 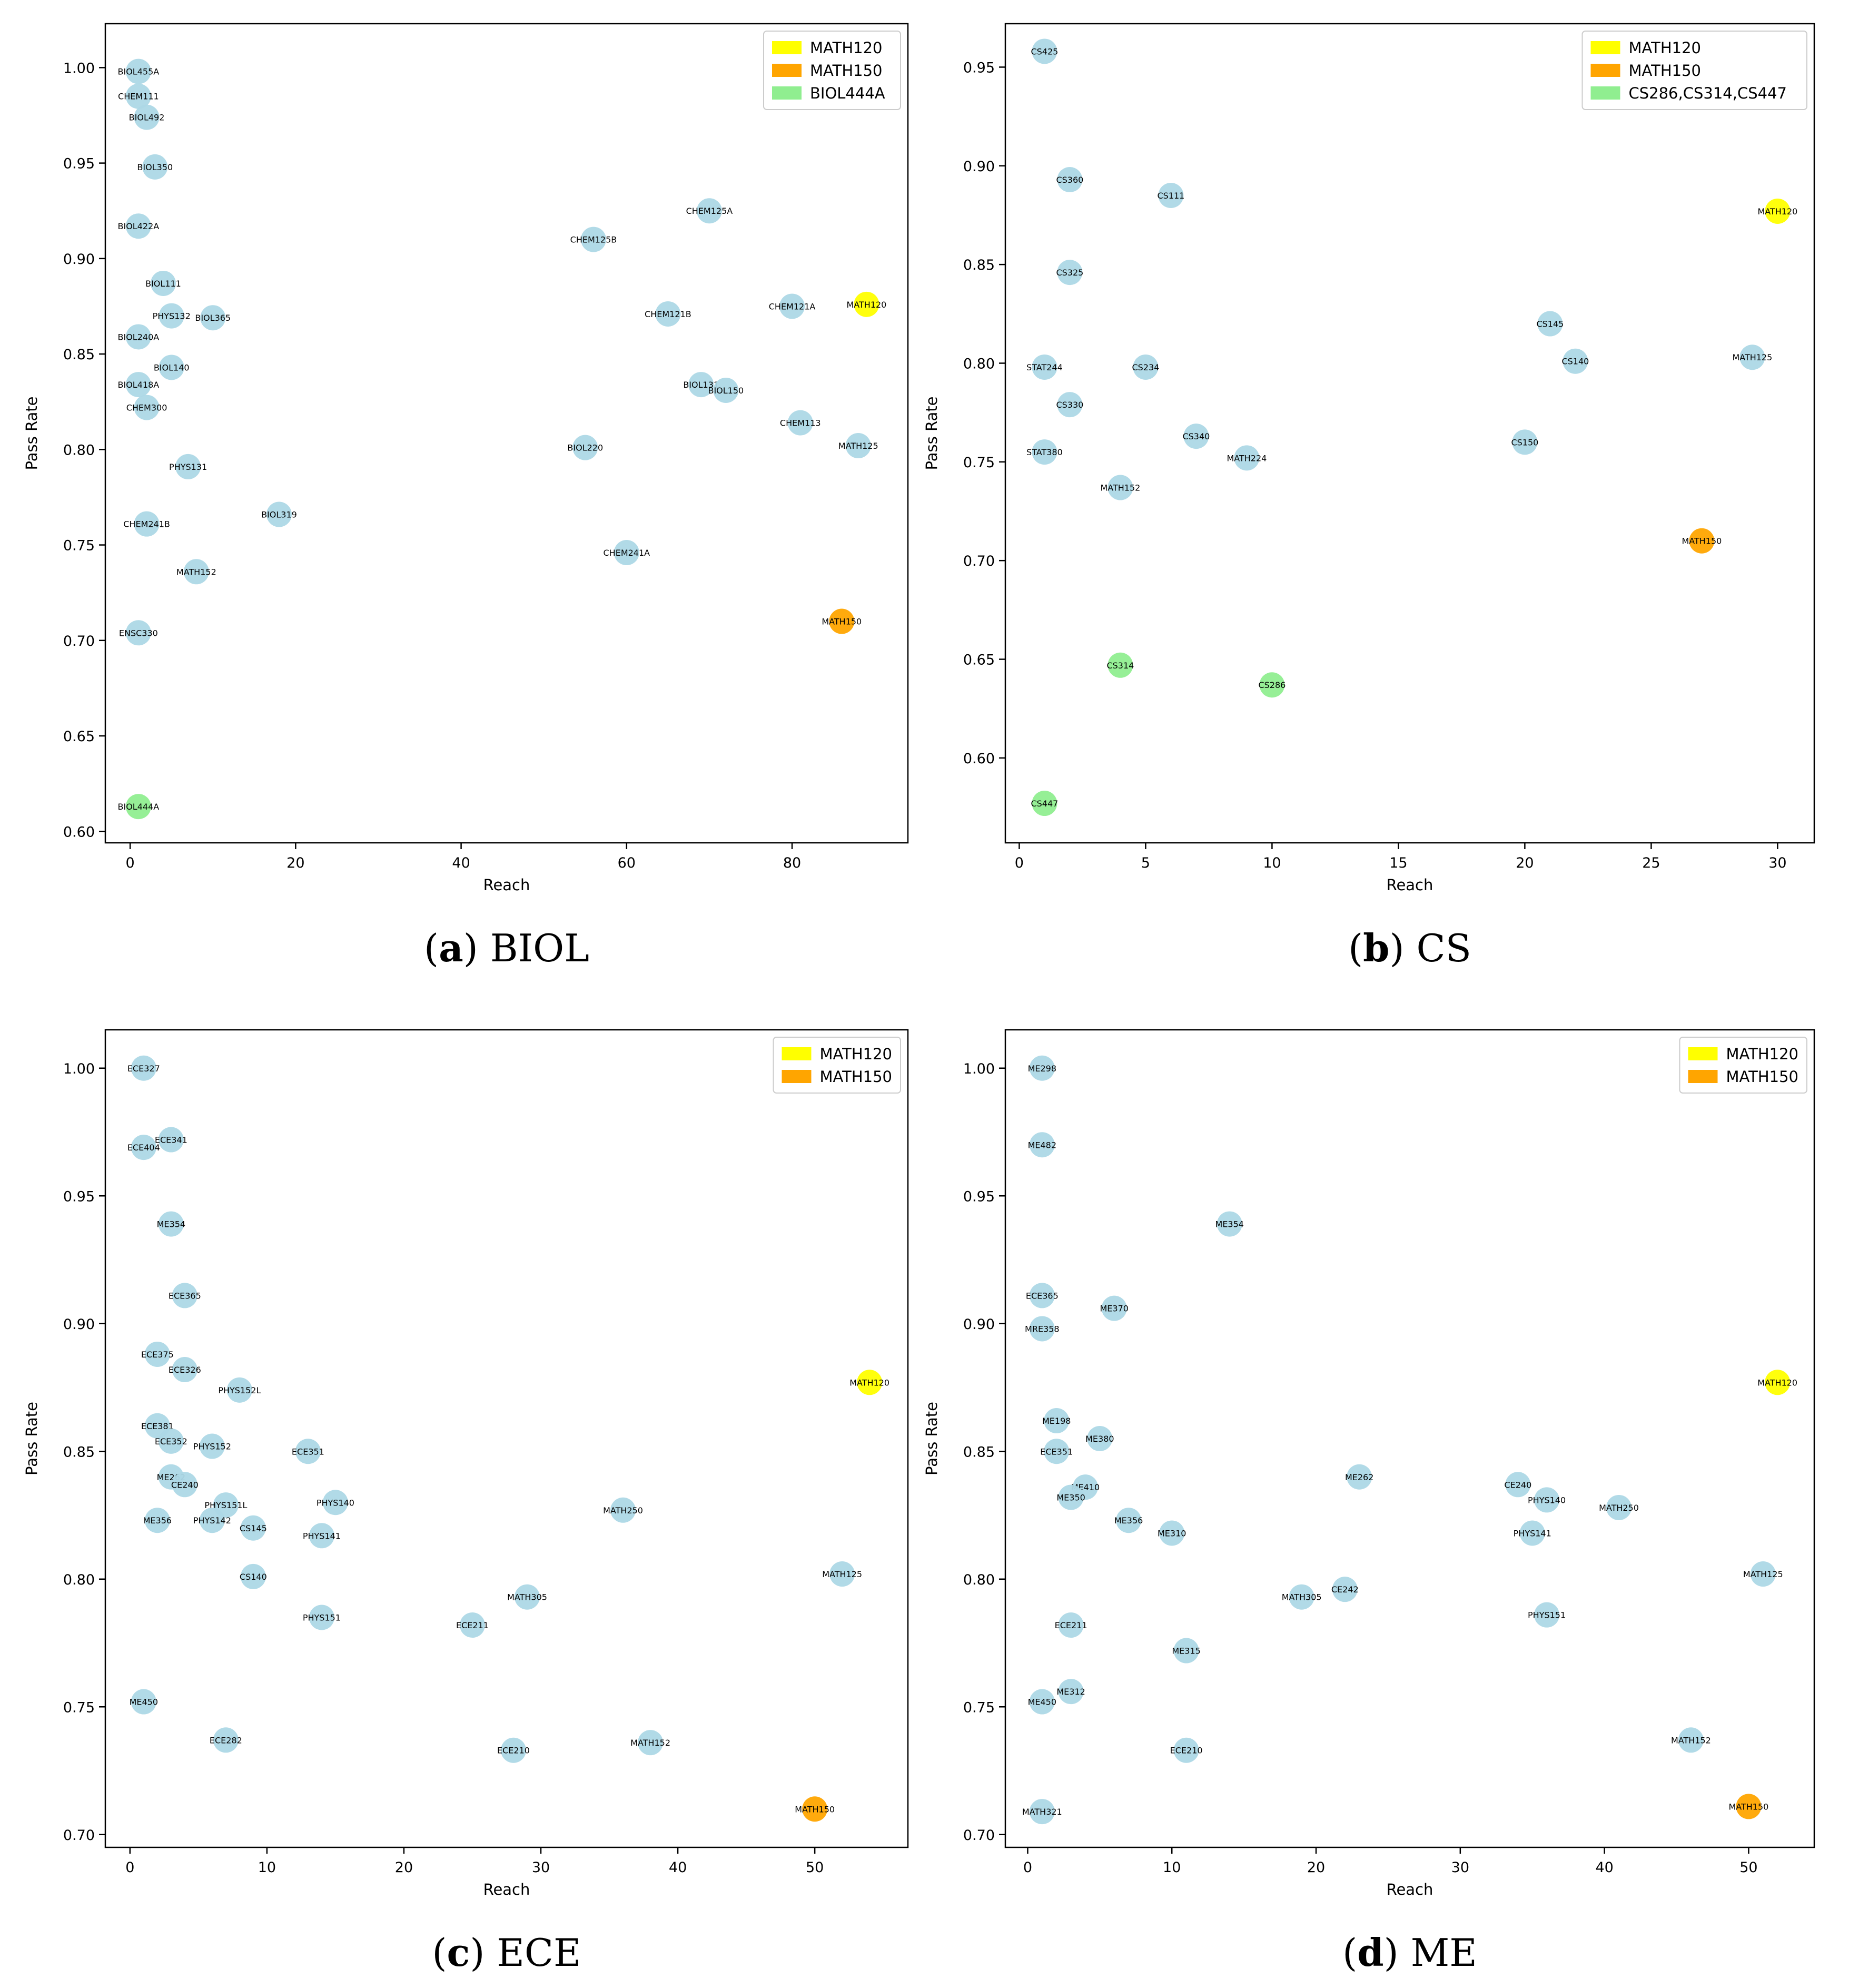 What do you see at coordinates (847, 93) in the screenshot?
I see `legend-label: BIOL444A` at bounding box center [847, 93].